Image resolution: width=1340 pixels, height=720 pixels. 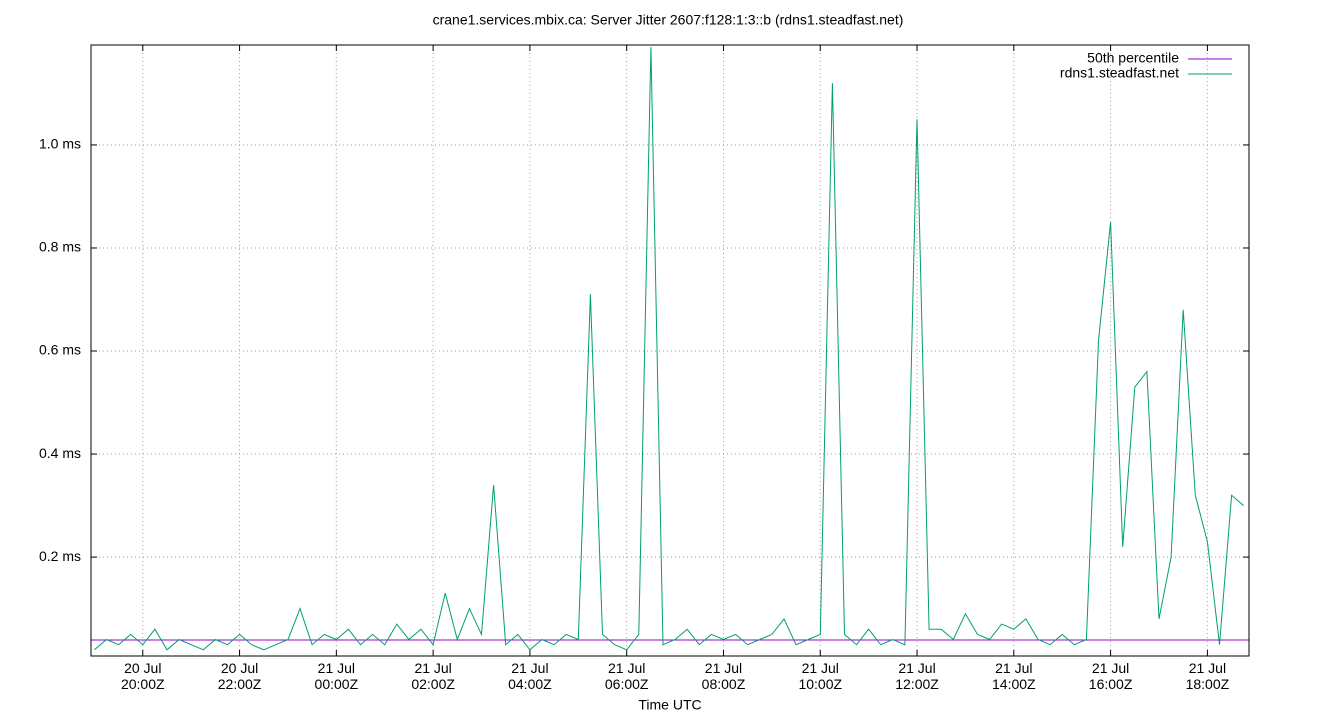 What do you see at coordinates (1119, 73) in the screenshot?
I see `legend-label: rdns1.steadfast.net` at bounding box center [1119, 73].